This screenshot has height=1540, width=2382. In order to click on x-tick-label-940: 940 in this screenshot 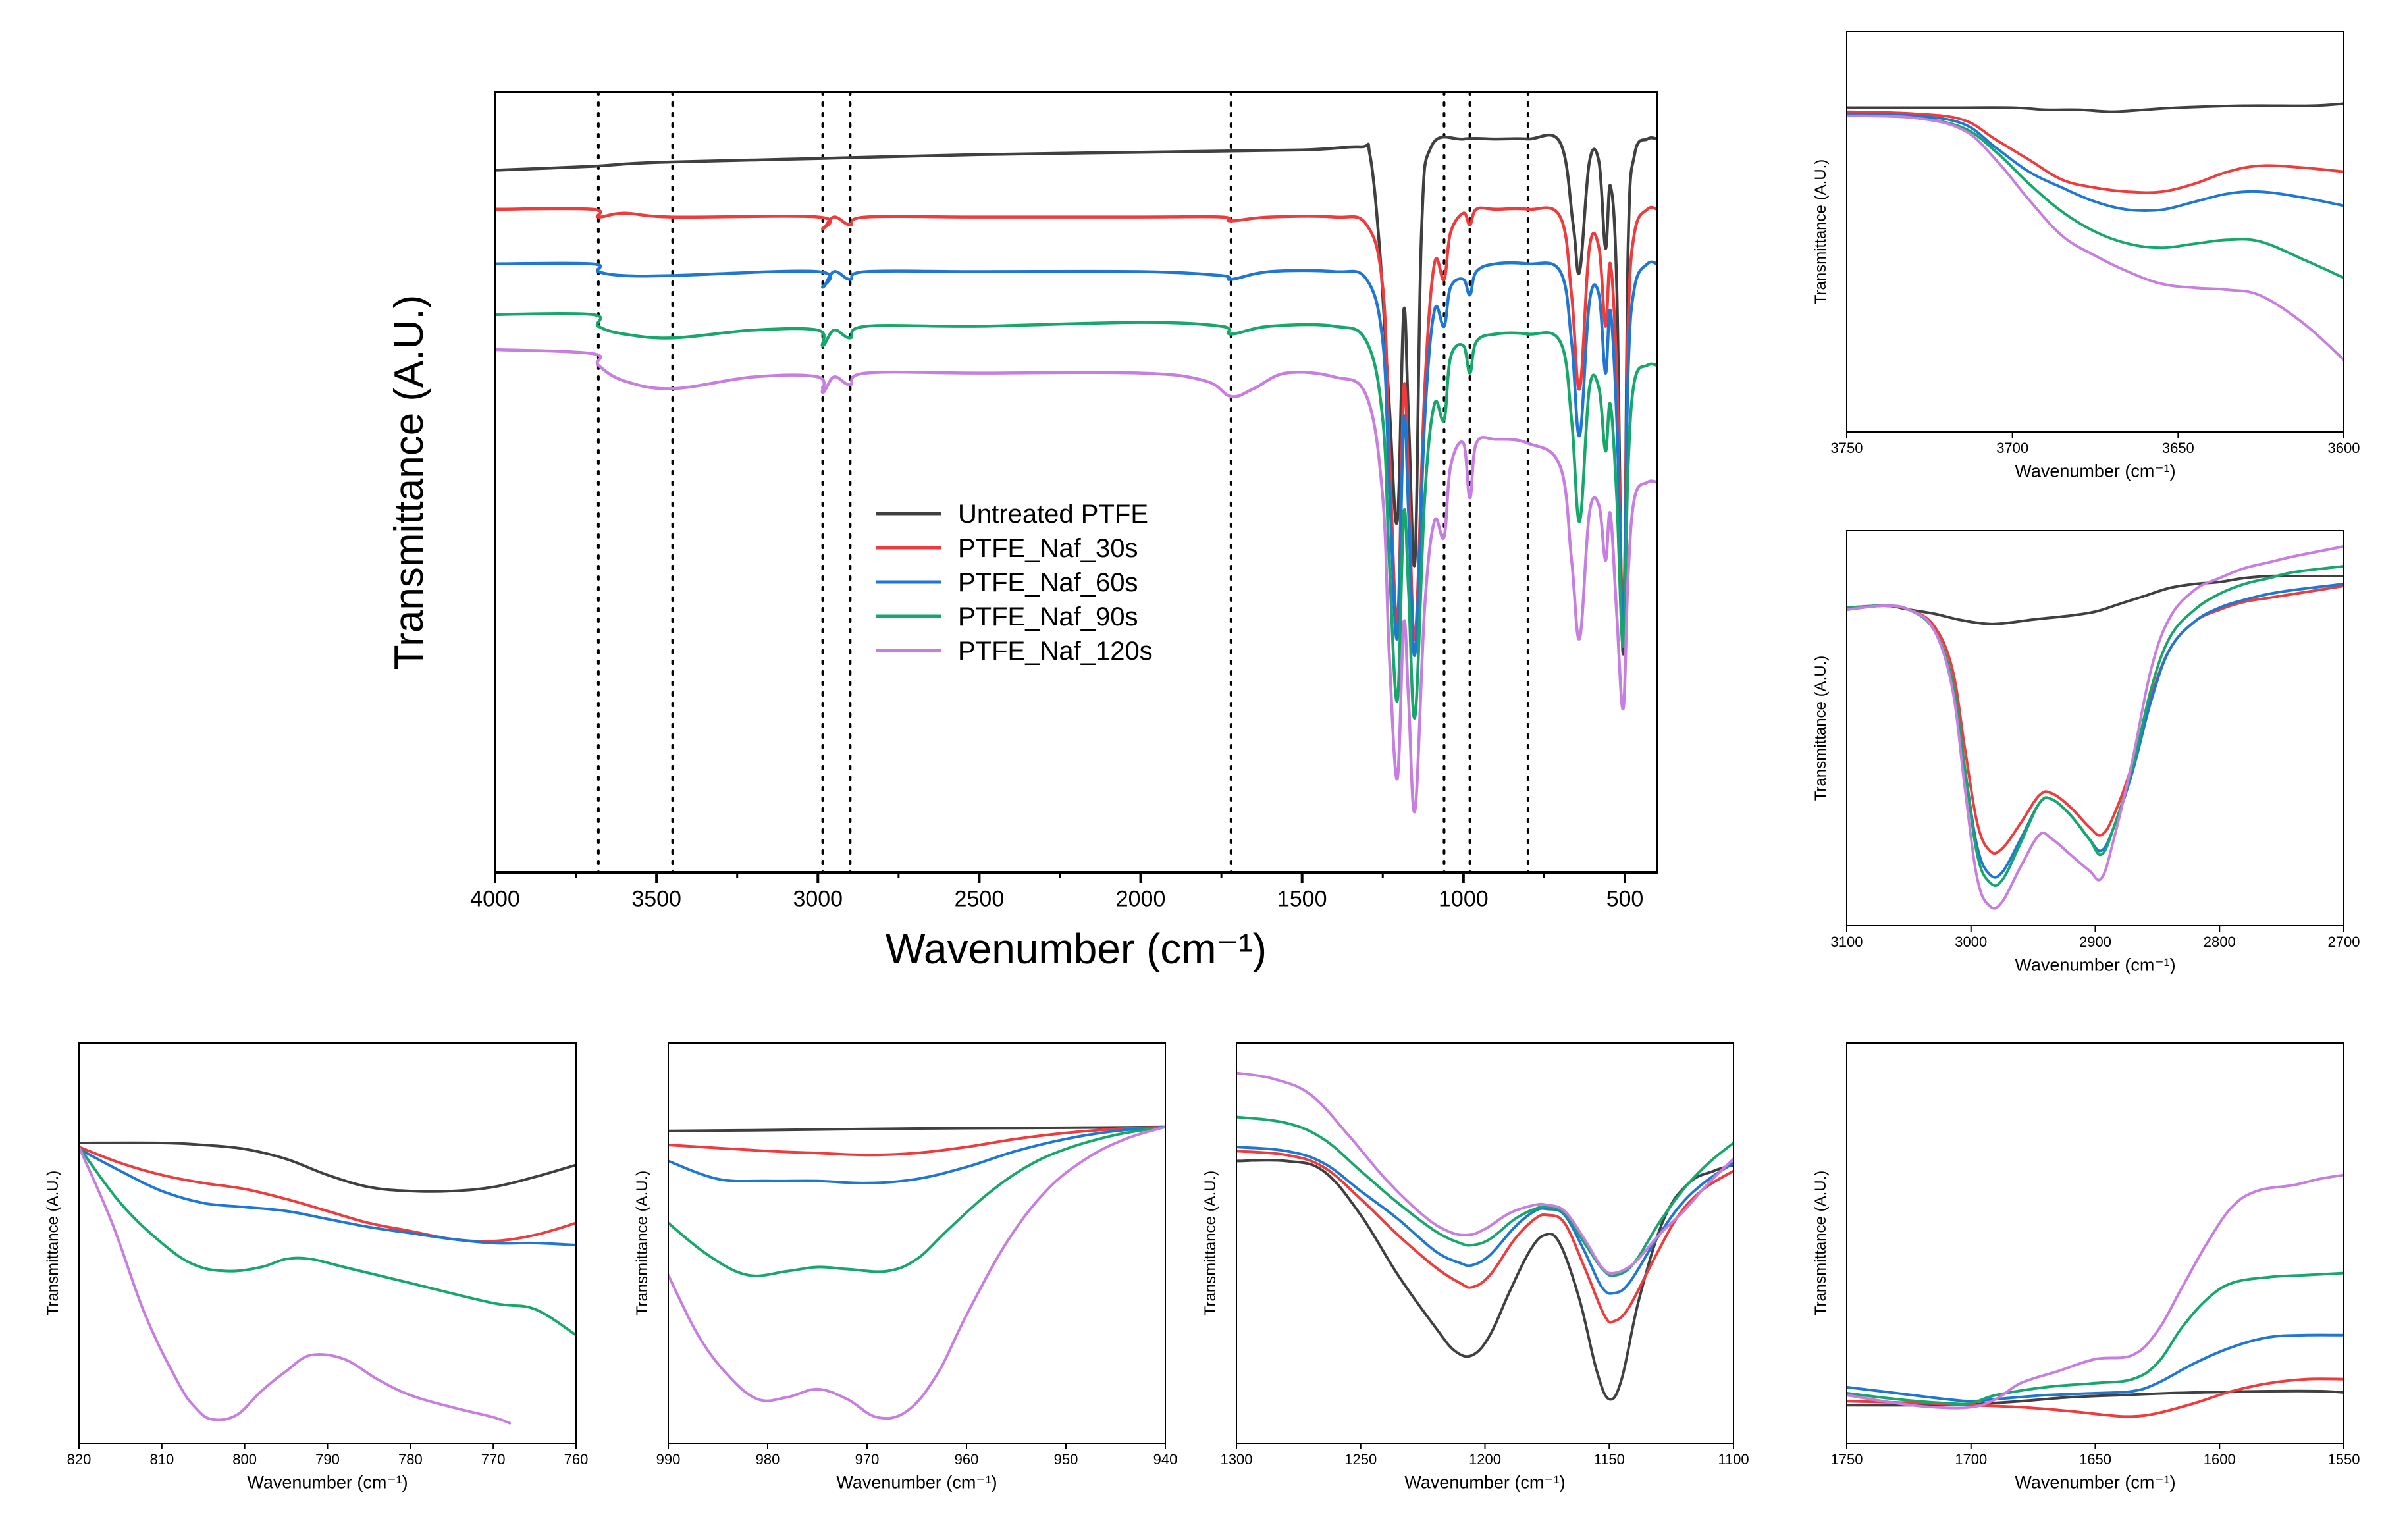, I will do `click(1165, 1459)`.